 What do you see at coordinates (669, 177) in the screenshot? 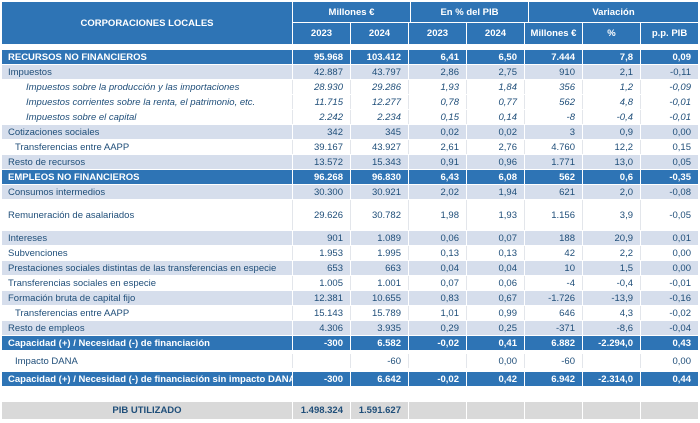
I see `row-value: -0,35` at bounding box center [669, 177].